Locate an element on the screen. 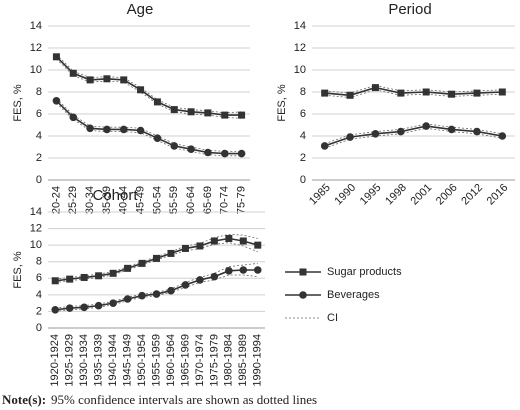 The image size is (520, 410). x-tick-label: 25-29 is located at coordinates (73, 200).